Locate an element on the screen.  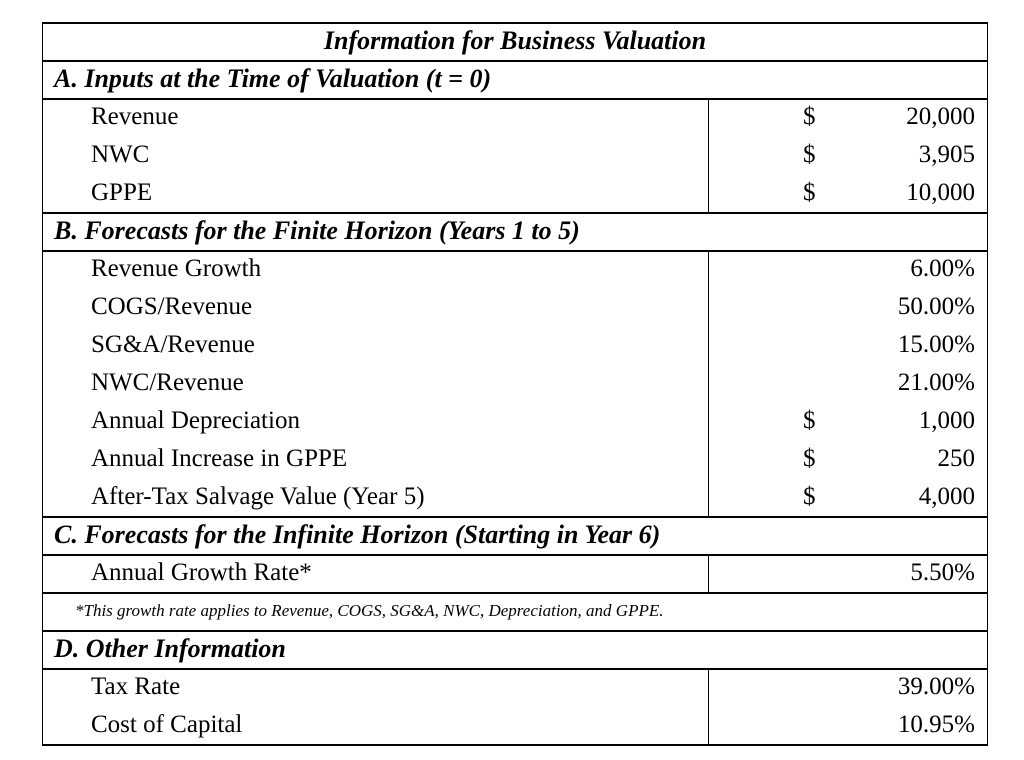
section-heading: D. Other Information is located at coordinates (170, 648).